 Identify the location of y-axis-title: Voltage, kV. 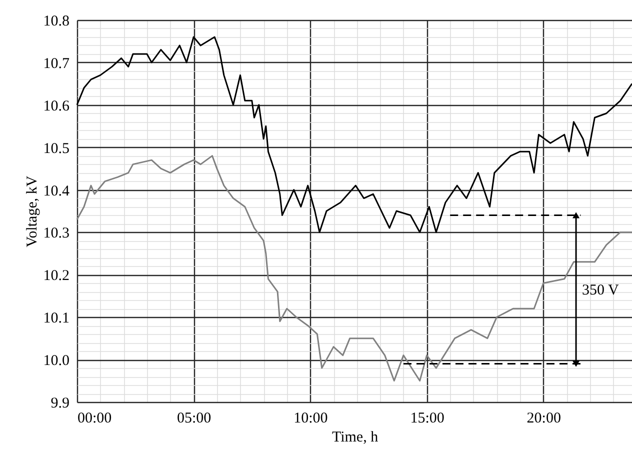
(32, 212).